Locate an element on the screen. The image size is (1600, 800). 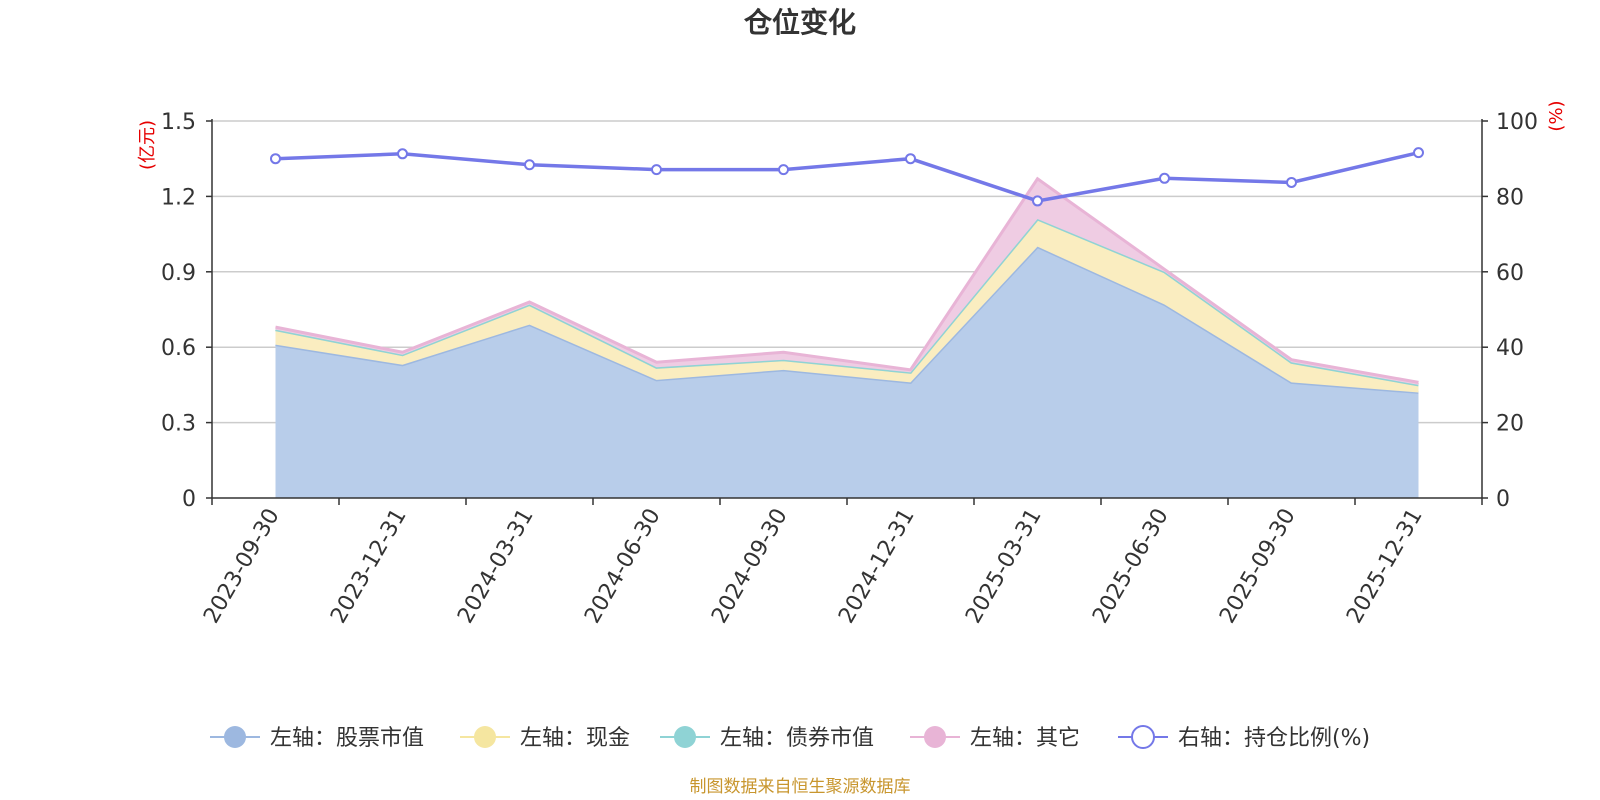
right-axis-tick-label: 60 is located at coordinates (1510, 273).